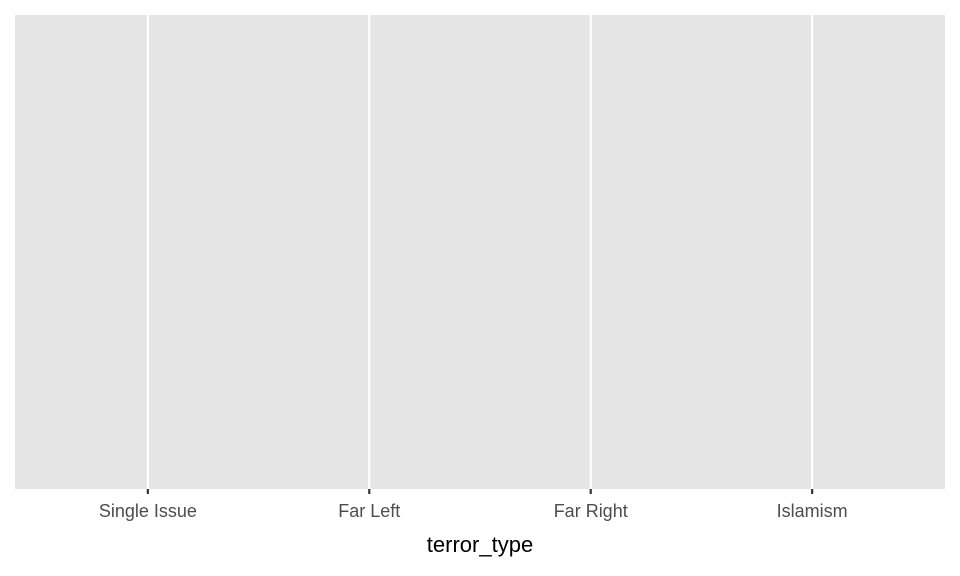 The width and height of the screenshot is (960, 576). I want to click on x-tick-label: Single Issue, so click(148, 511).